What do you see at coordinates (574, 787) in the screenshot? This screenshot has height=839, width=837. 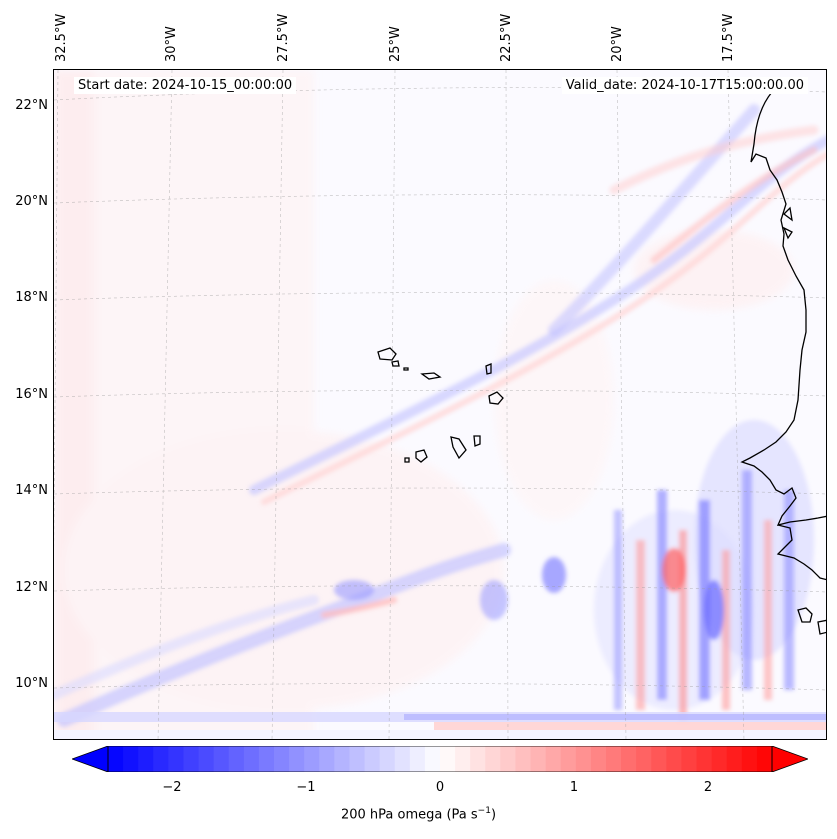 I see `colorbar-tick-1: 1` at bounding box center [574, 787].